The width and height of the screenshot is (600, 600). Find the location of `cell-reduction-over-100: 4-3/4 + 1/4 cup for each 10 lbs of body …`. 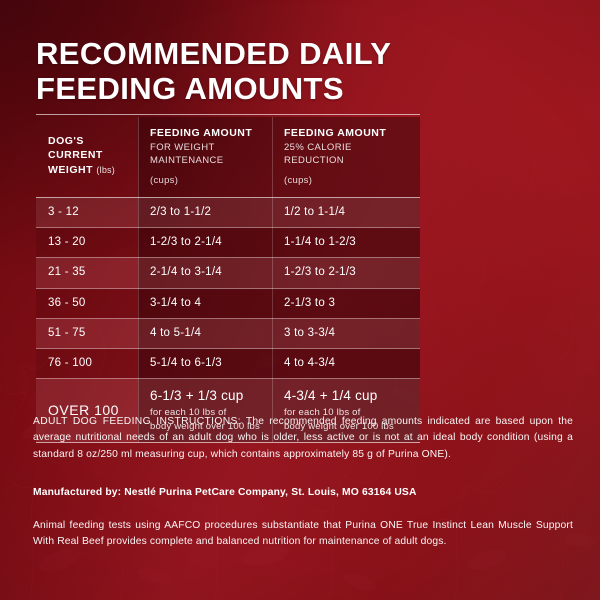

cell-reduction-over-100: 4-3/4 + 1/4 cup for each 10 lbs of body … is located at coordinates (346, 410).